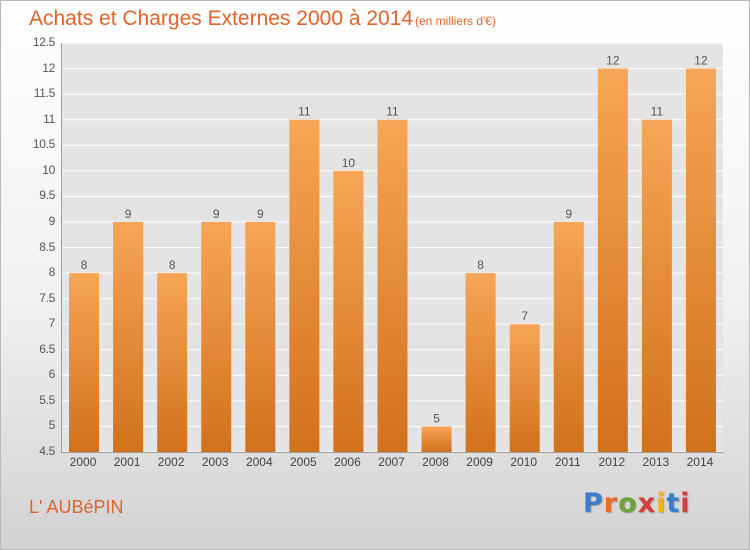 The height and width of the screenshot is (550, 750). I want to click on y-tick-label: 10, so click(48, 169).